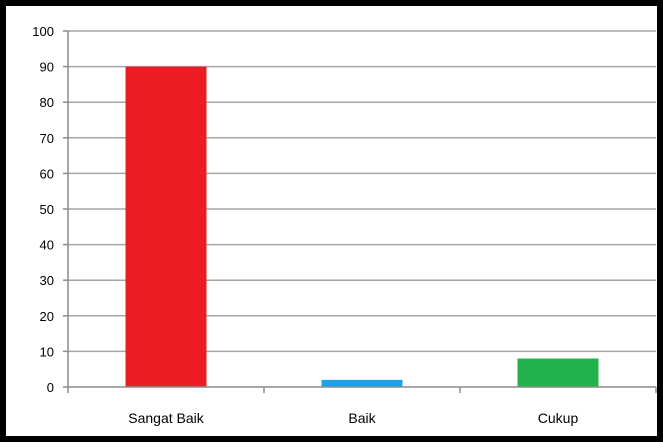 The image size is (663, 442). I want to click on y-tick-label: 60, so click(47, 173).